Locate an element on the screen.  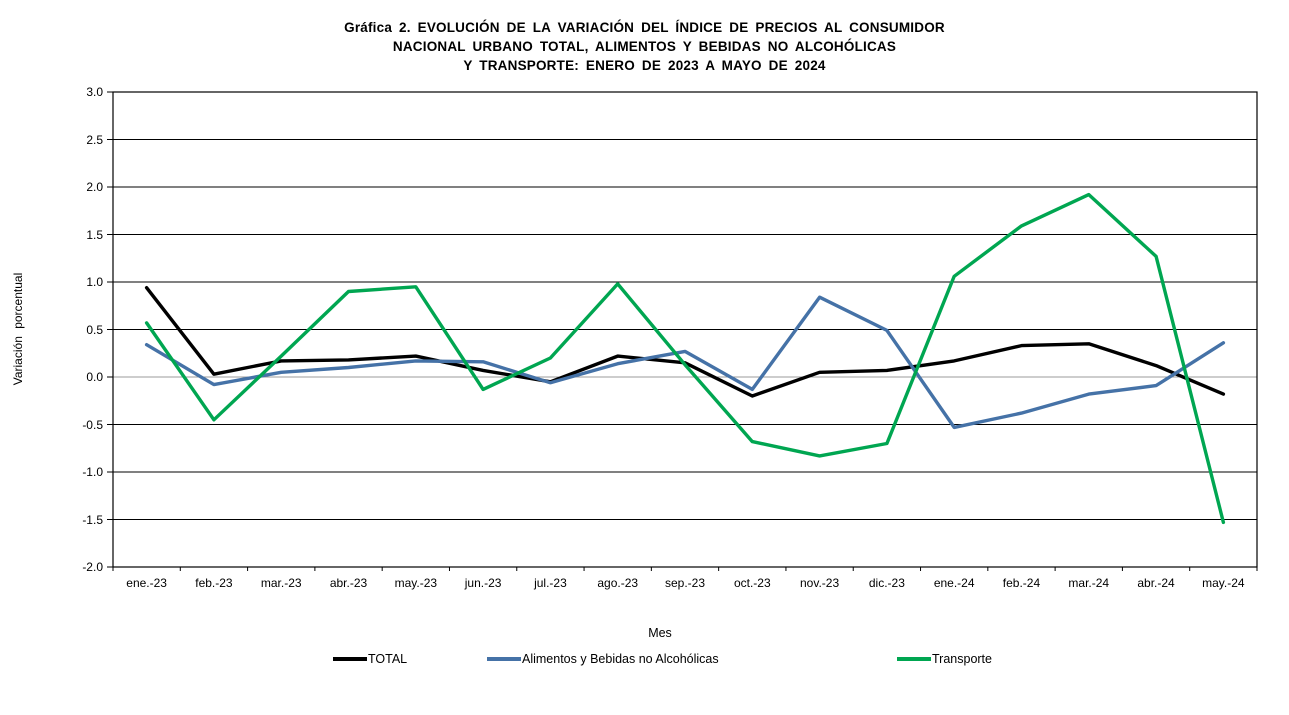
x-tick-label: jul.-23 is located at coordinates (550, 583).